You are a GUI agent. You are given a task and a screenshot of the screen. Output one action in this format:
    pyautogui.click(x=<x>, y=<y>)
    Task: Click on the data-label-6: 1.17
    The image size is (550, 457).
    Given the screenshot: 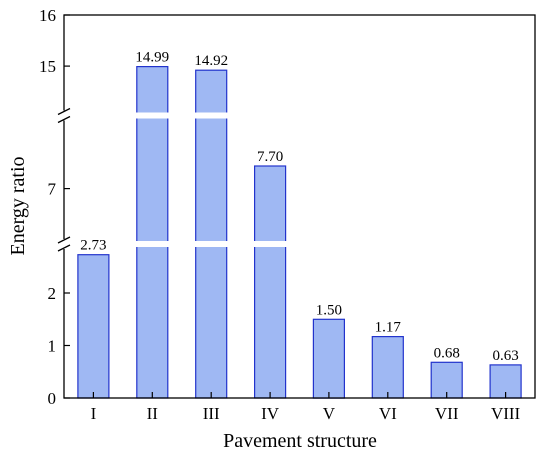 What is the action you would take?
    pyautogui.click(x=388, y=328)
    